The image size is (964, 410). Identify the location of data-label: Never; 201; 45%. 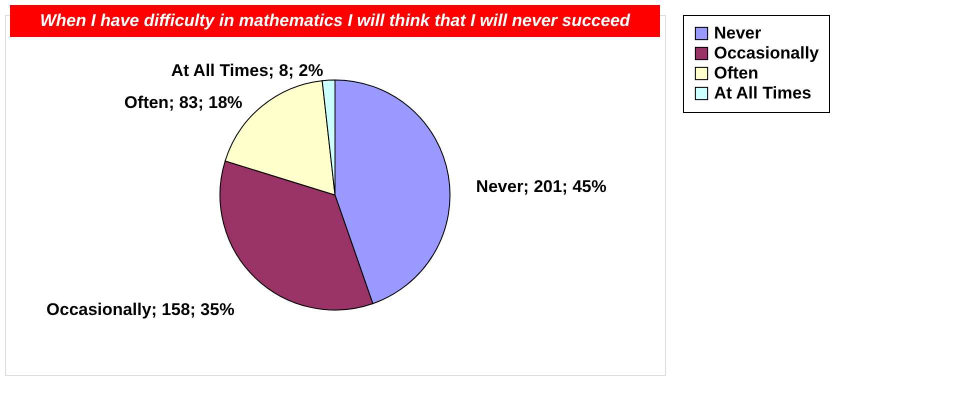
(541, 186).